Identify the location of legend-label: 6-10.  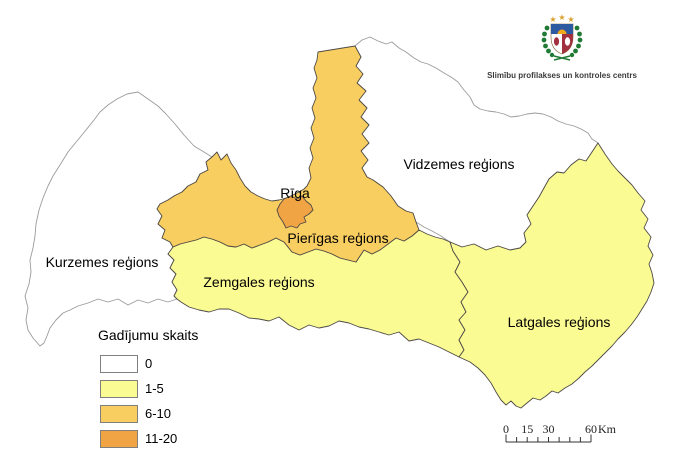
(158, 413).